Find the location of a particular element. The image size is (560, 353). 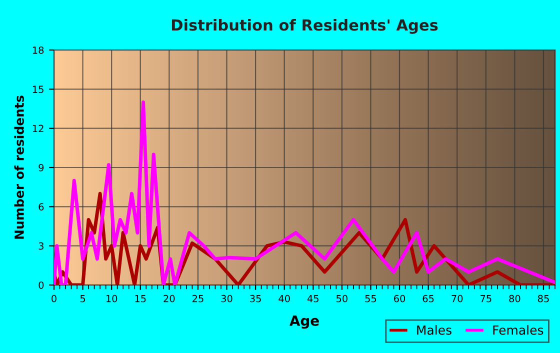

x-tick-label: 25 is located at coordinates (198, 298).